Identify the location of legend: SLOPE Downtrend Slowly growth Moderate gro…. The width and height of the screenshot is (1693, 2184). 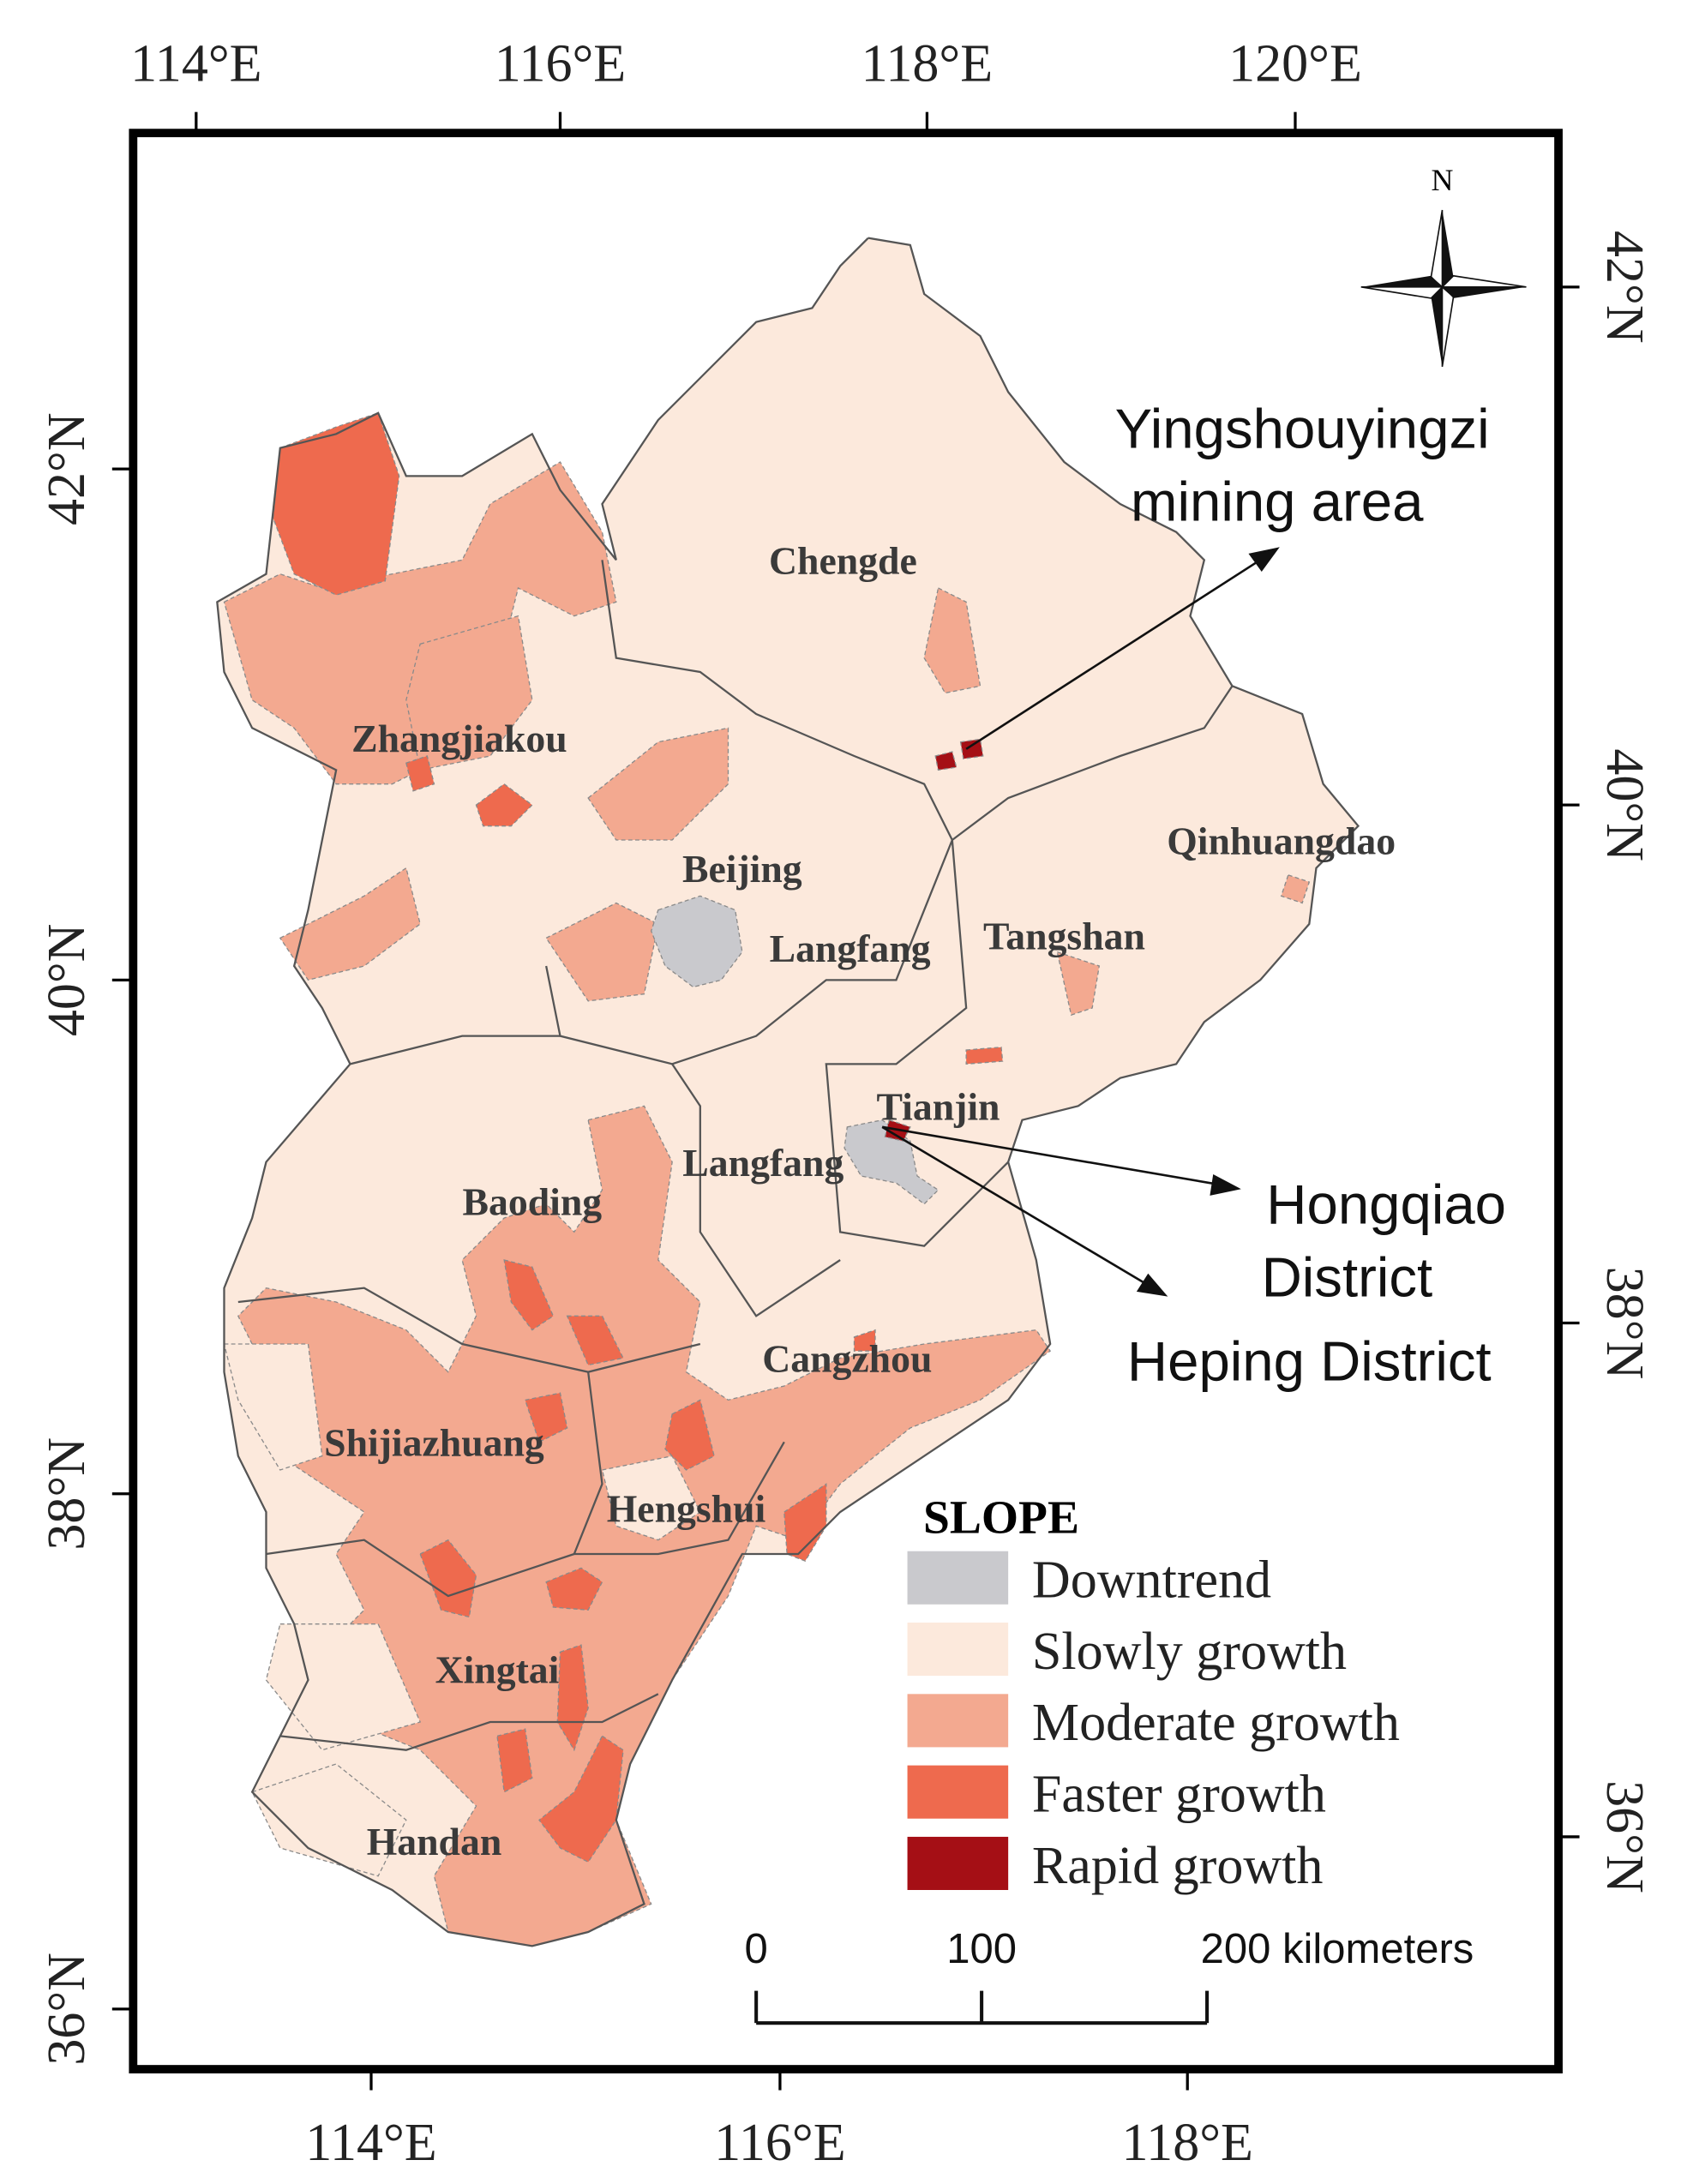
(1153, 1693).